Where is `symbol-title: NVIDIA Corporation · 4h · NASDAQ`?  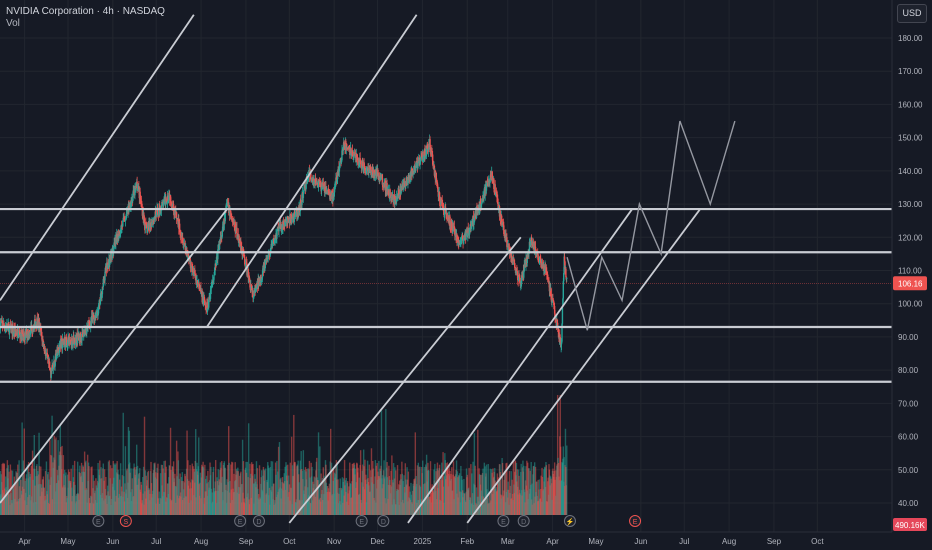 symbol-title: NVIDIA Corporation · 4h · NASDAQ is located at coordinates (85, 11).